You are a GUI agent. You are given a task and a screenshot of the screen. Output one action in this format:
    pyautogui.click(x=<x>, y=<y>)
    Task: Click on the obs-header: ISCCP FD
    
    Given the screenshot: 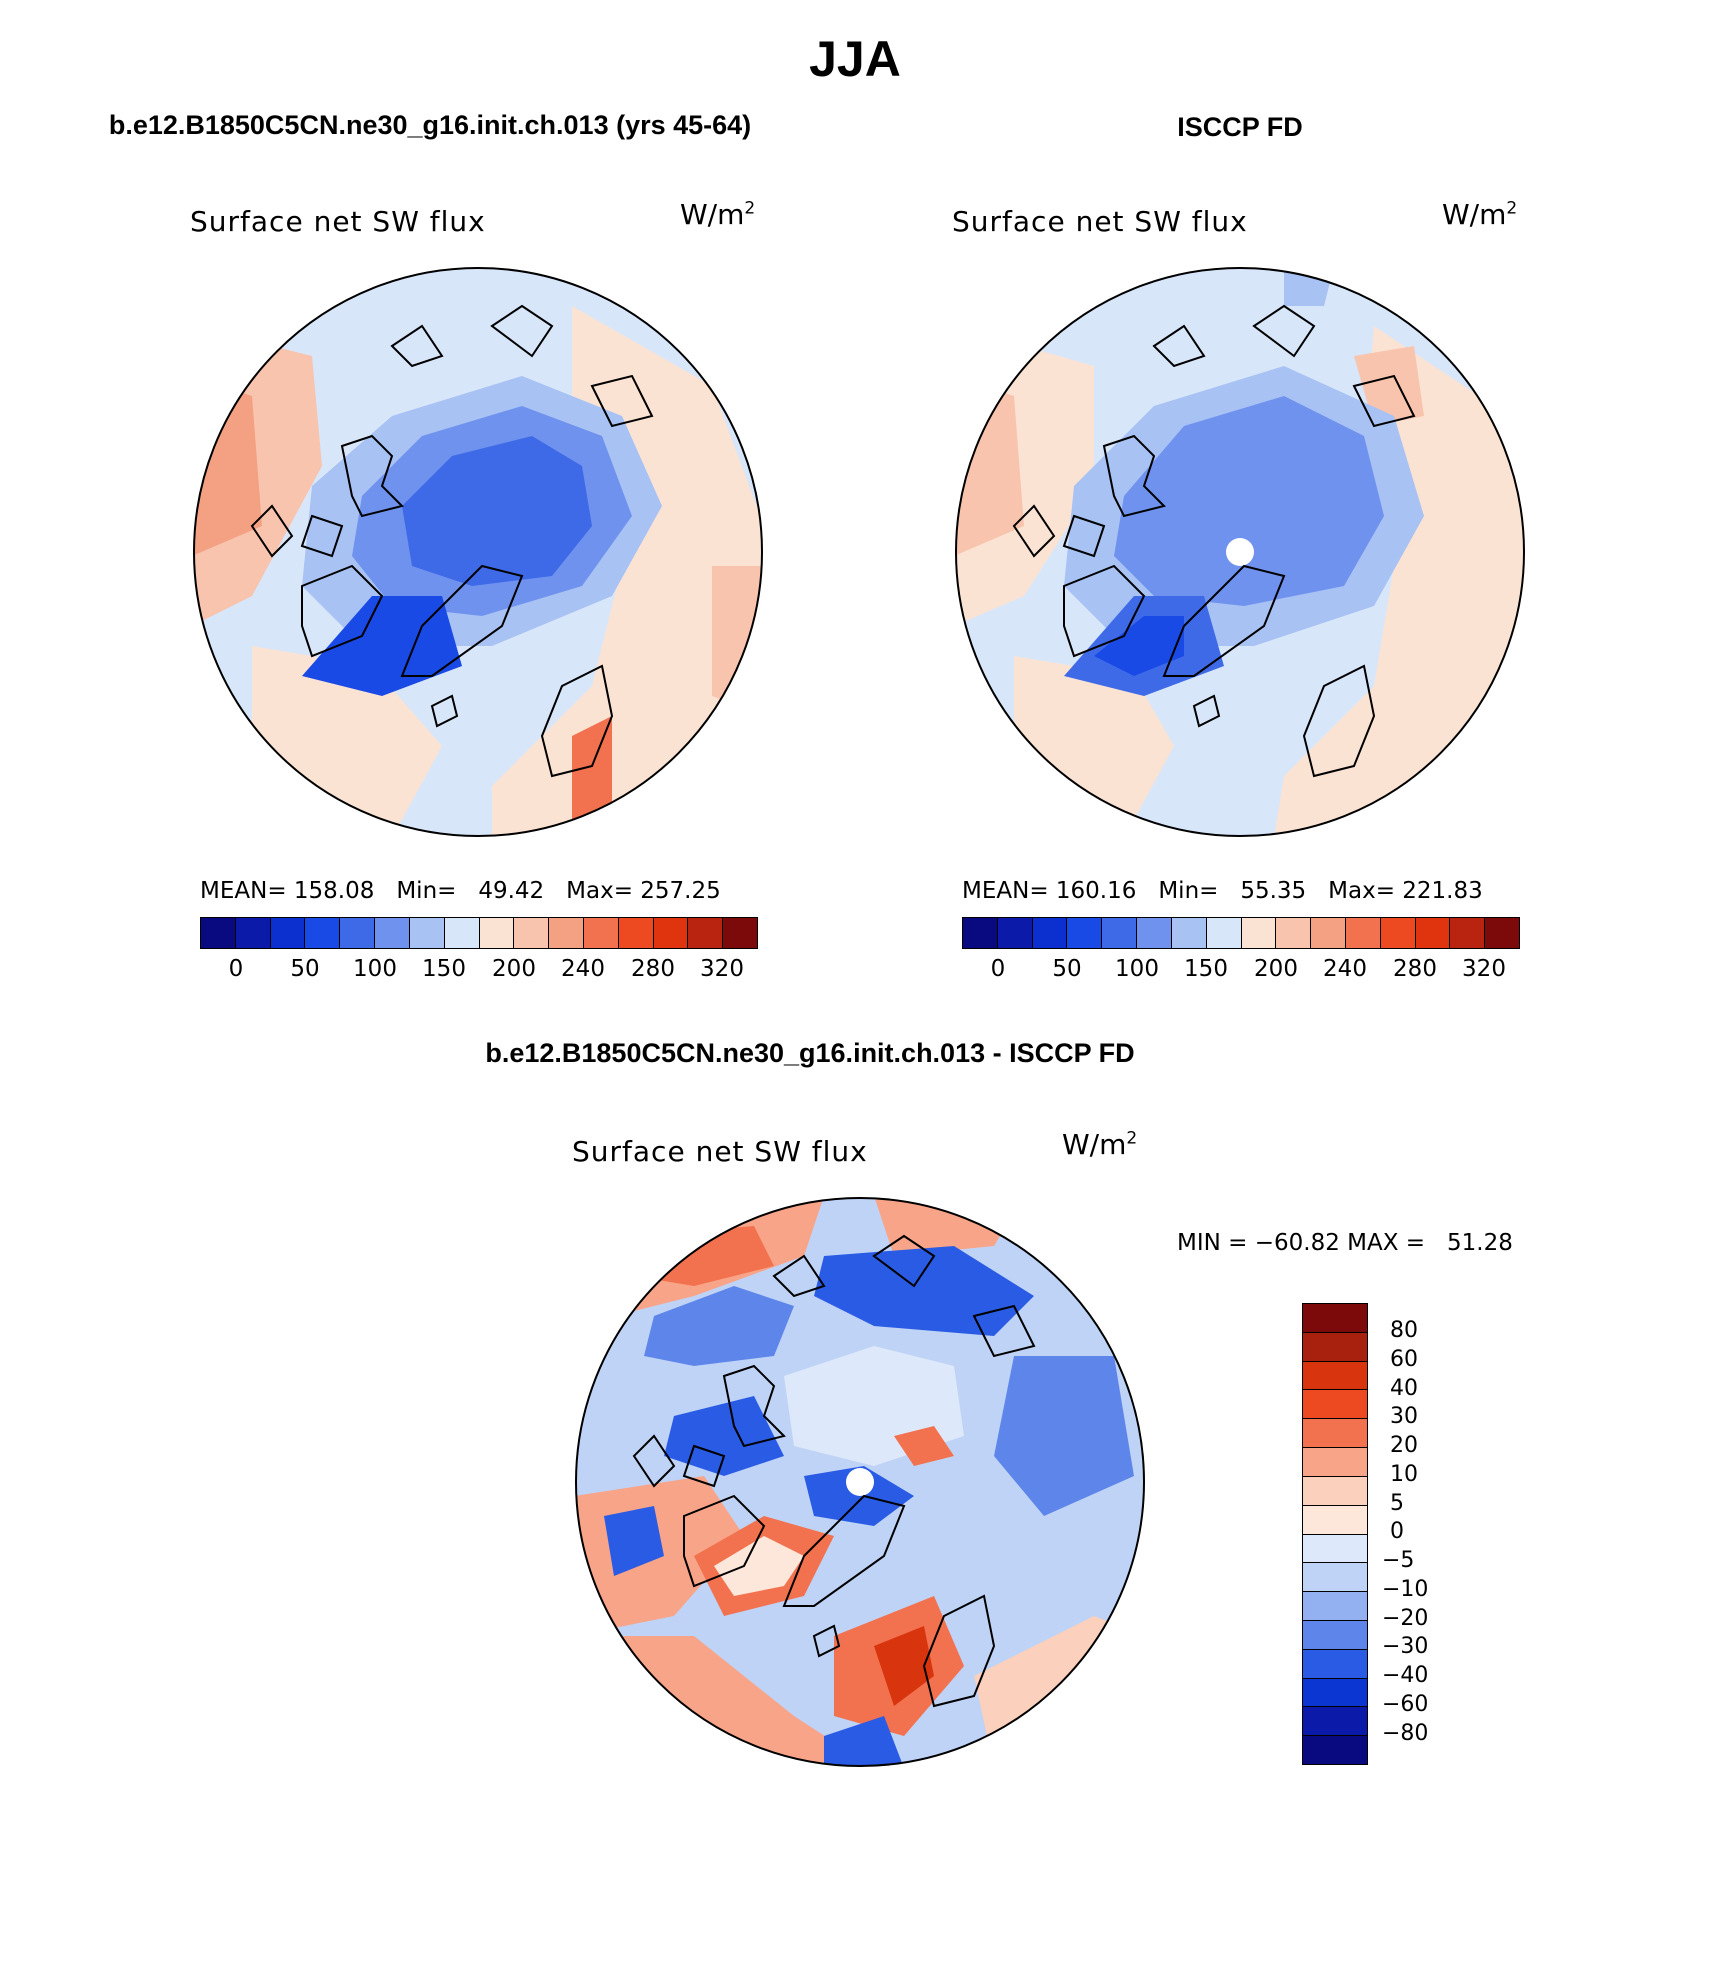 What is the action you would take?
    pyautogui.click(x=1240, y=127)
    